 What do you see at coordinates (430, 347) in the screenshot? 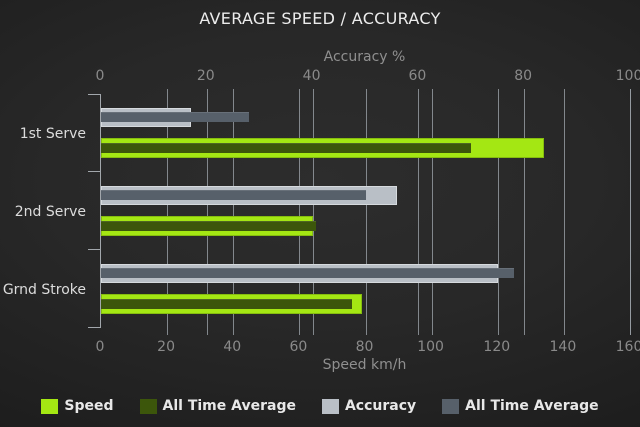
I see `bottom-tick-label: 100` at bounding box center [430, 347].